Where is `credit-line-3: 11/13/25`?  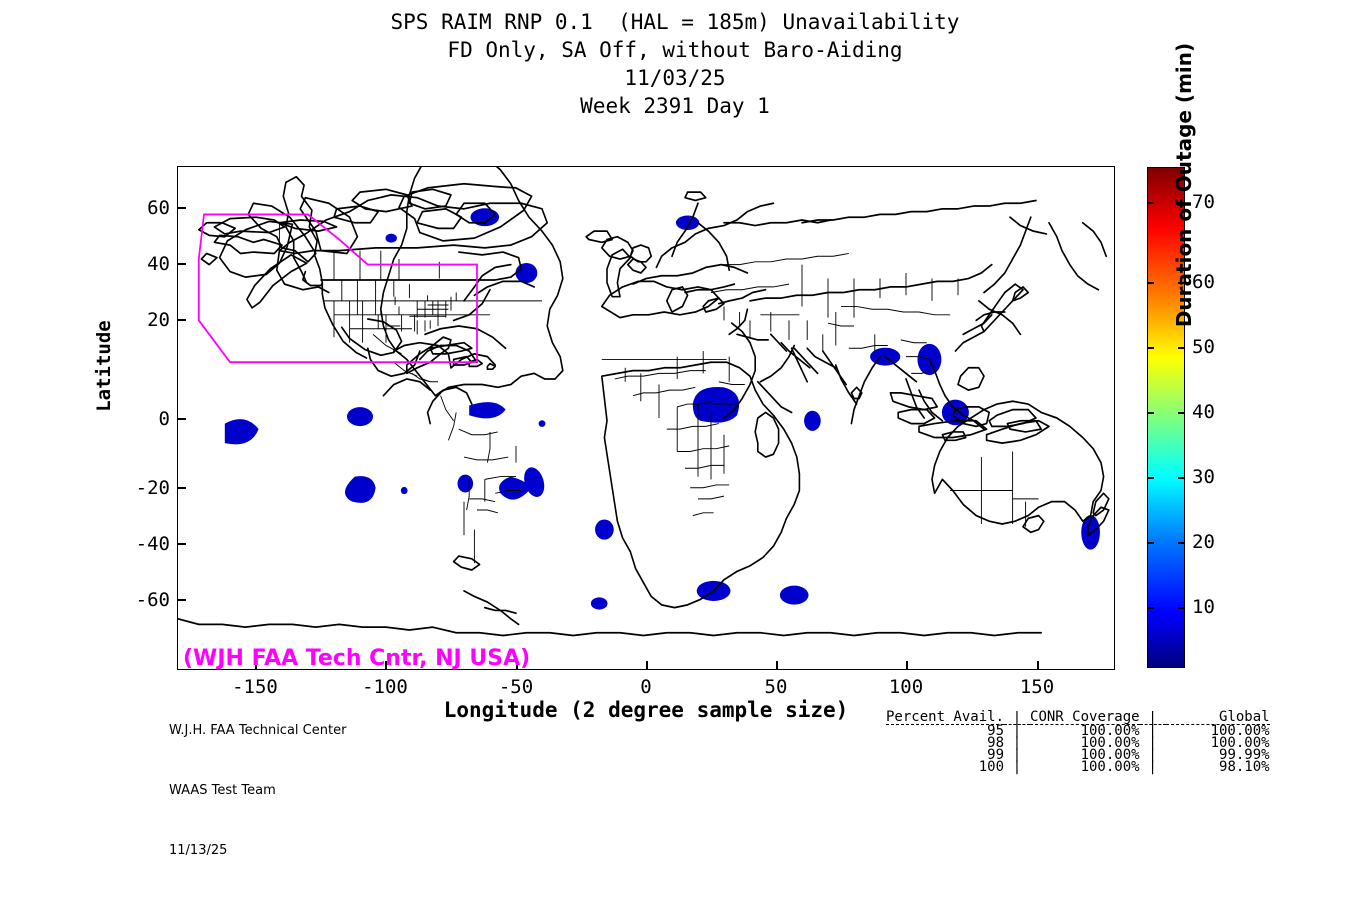
credit-line-3: 11/13/25 is located at coordinates (198, 850).